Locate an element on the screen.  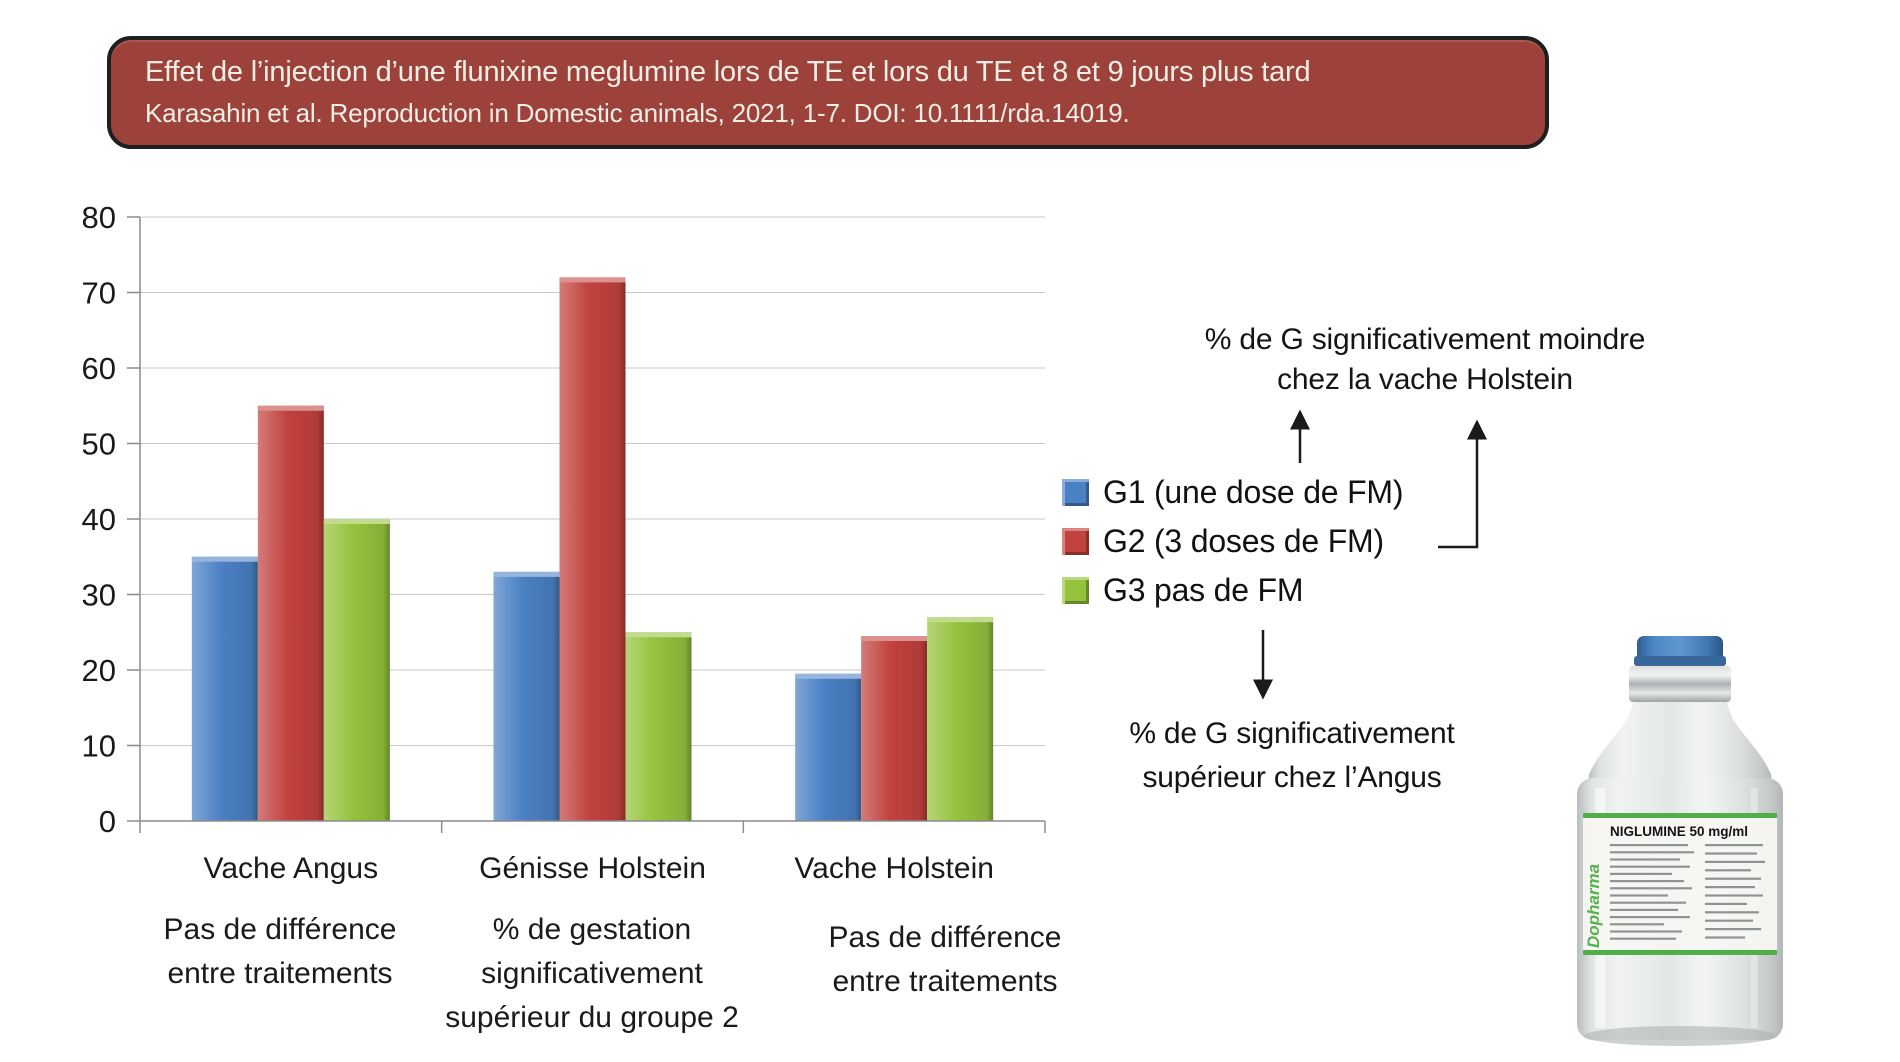
vial-fine-print is located at coordinates (1687, 892).